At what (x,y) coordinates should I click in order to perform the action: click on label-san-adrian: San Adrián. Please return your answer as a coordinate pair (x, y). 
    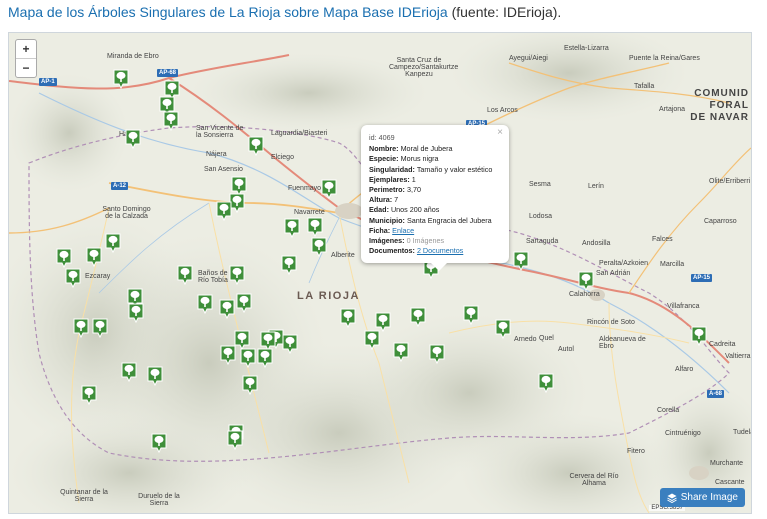
    Looking at the image, I should click on (613, 273).